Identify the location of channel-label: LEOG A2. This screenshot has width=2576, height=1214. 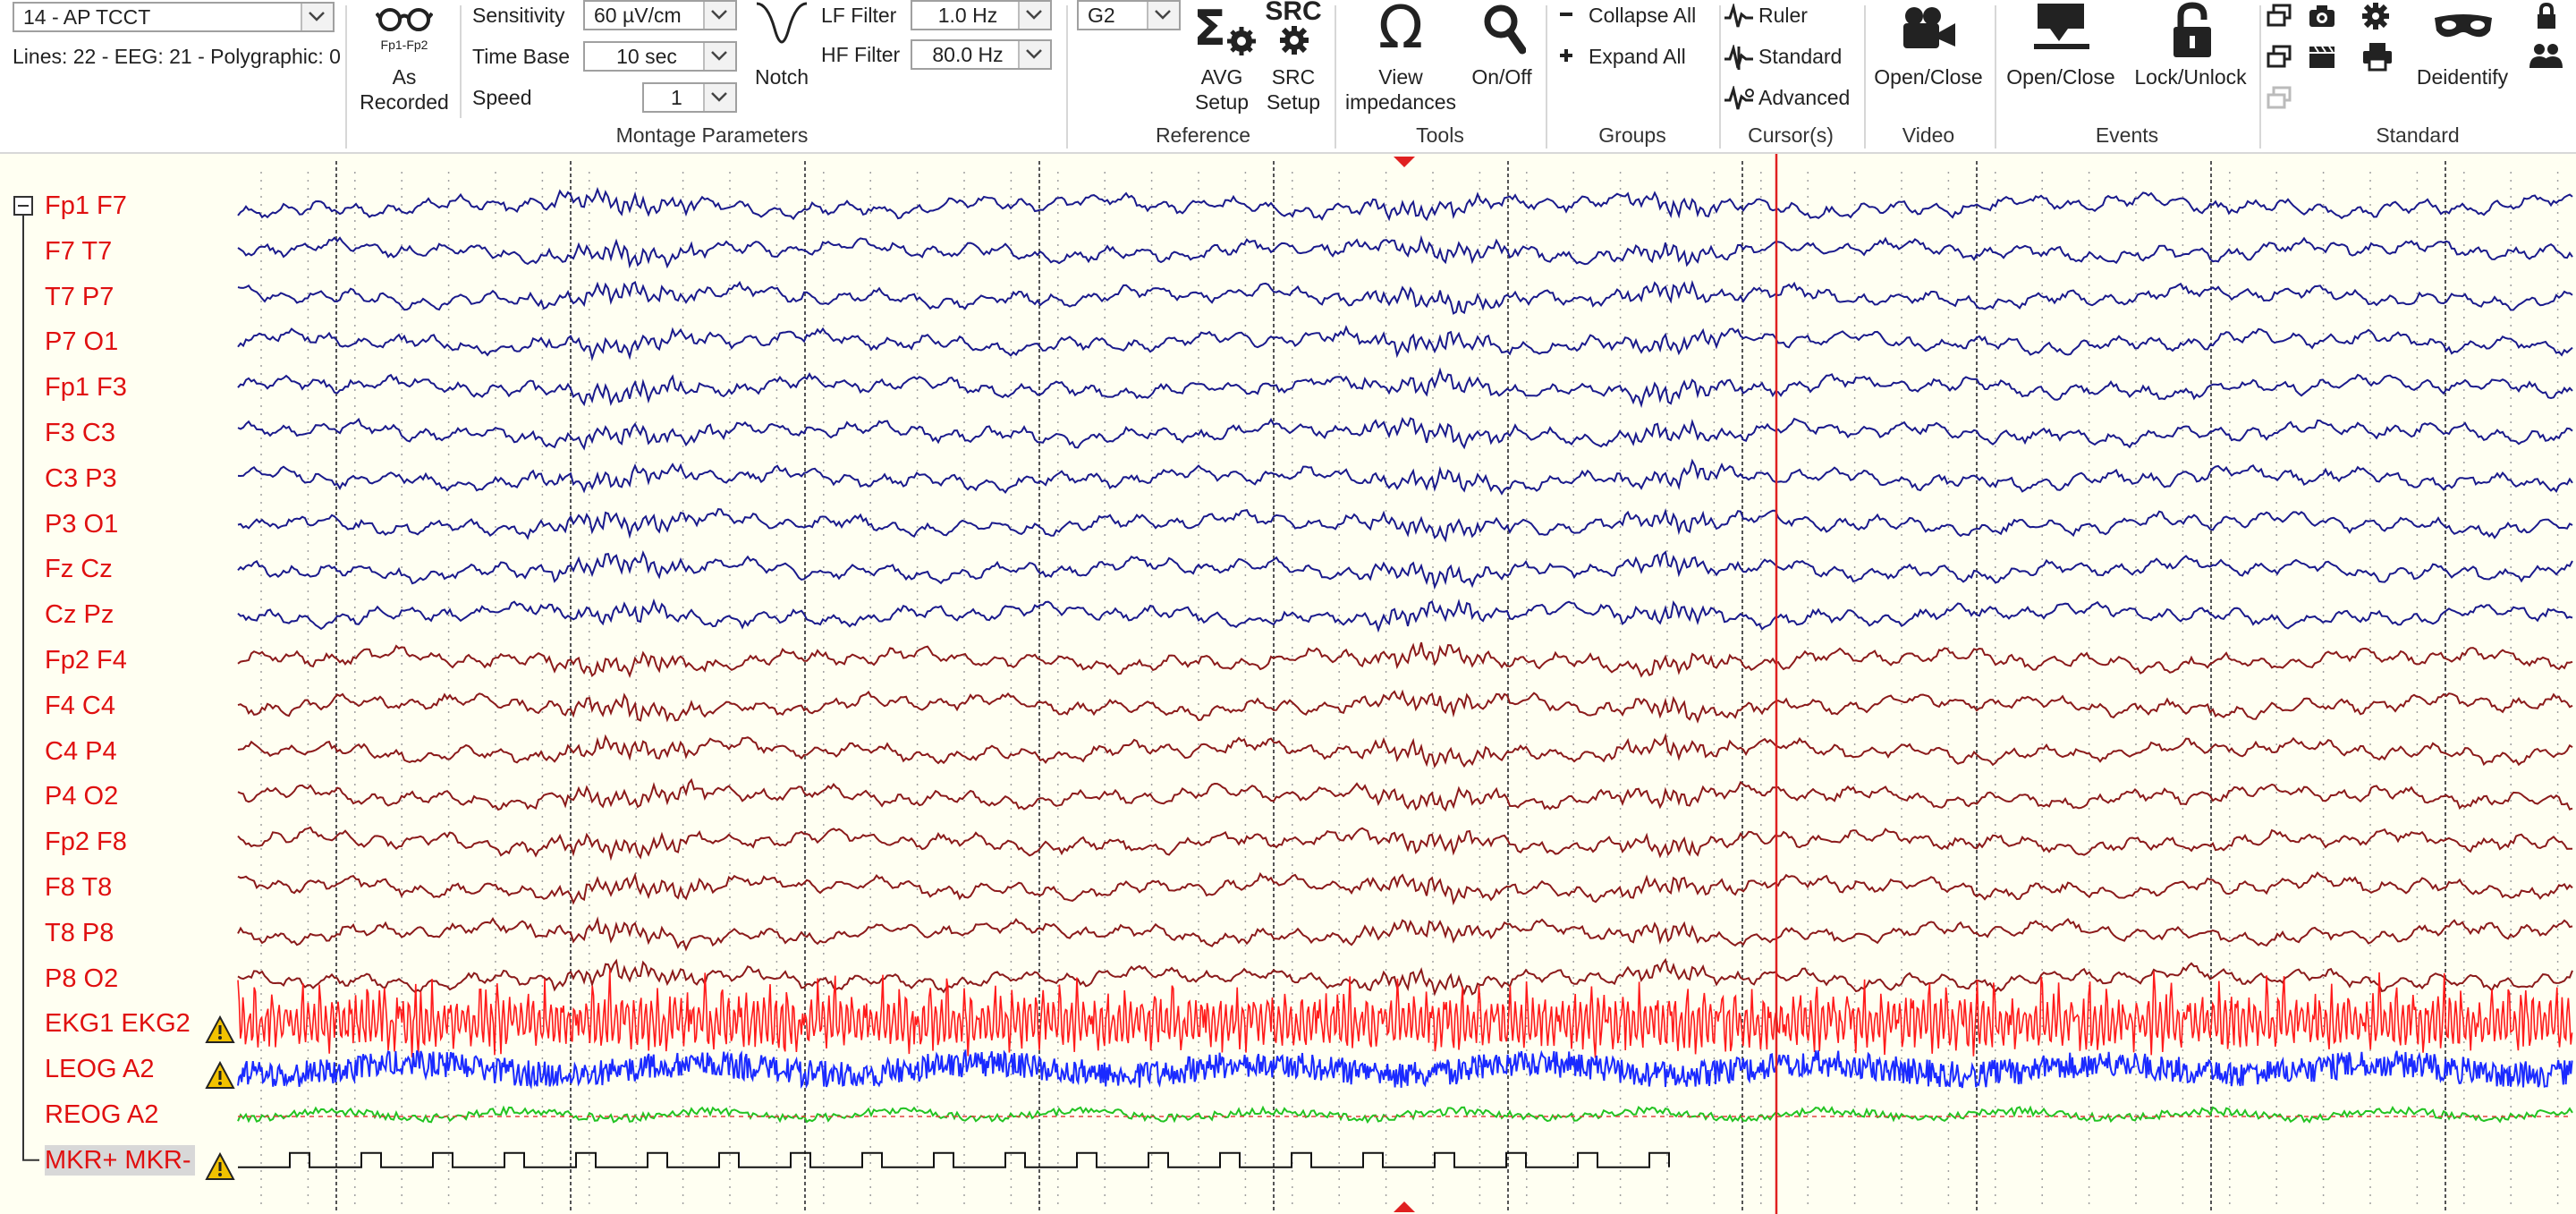
(100, 1070).